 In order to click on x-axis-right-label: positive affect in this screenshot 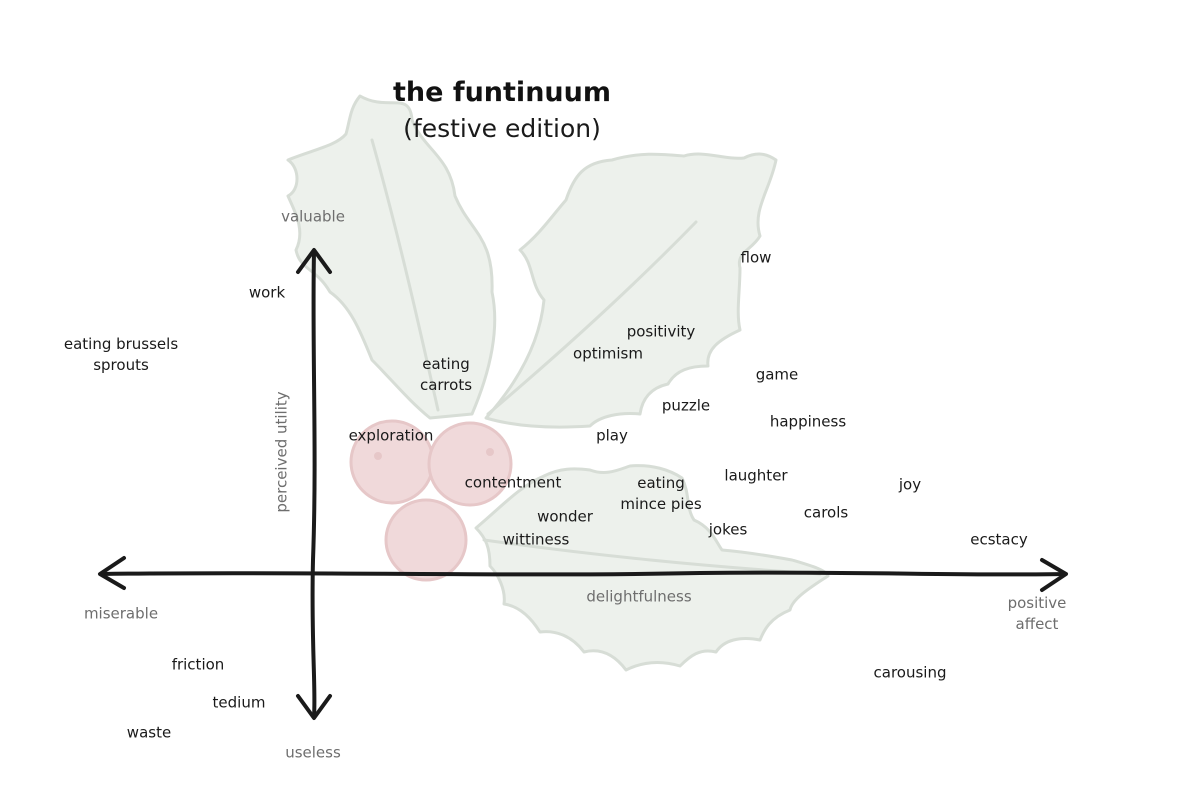, I will do `click(1037, 614)`.